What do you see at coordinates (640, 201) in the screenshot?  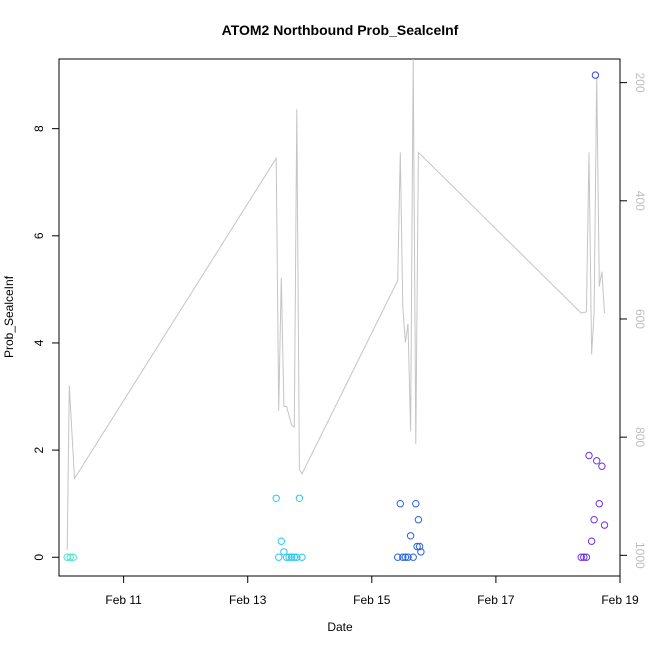 I see `right-y-tick-label: 400` at bounding box center [640, 201].